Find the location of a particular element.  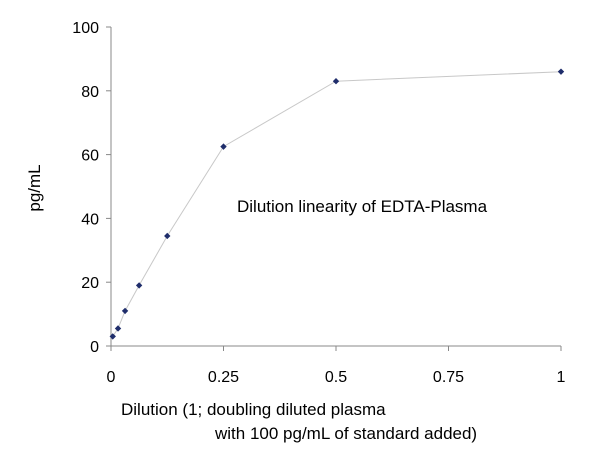

x-tick-label: 0.5 is located at coordinates (336, 377).